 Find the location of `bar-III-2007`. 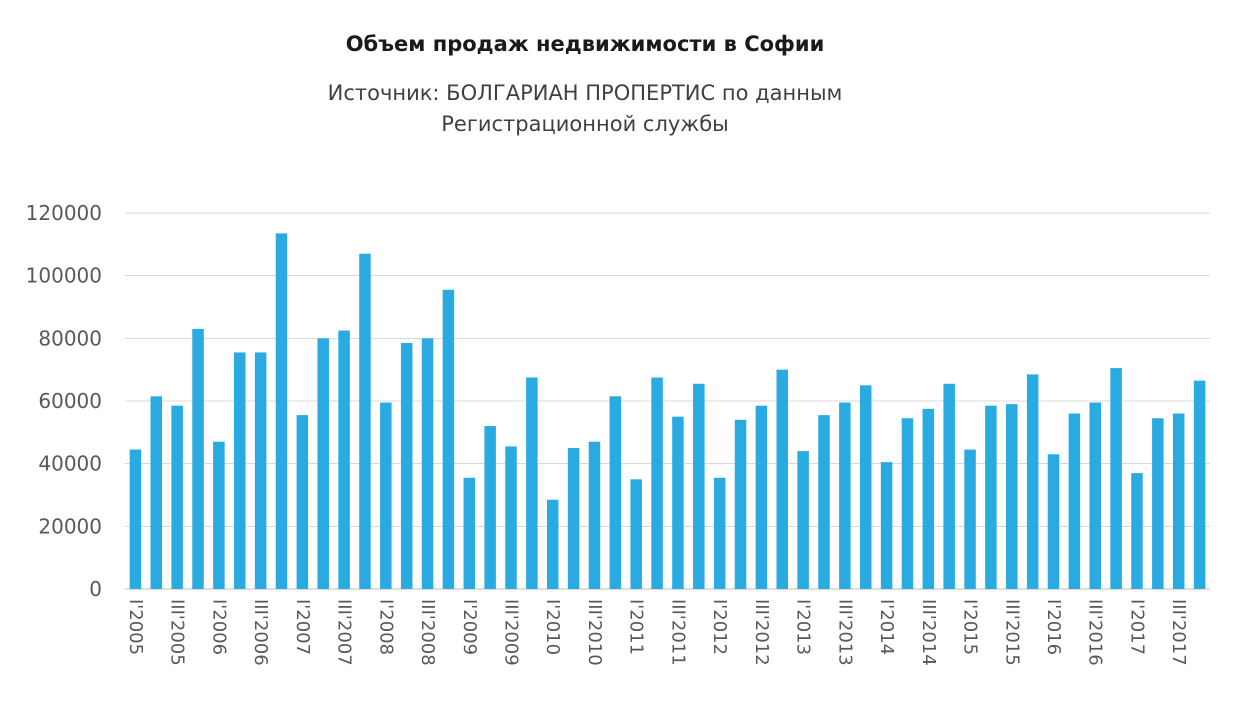

bar-III-2007 is located at coordinates (344, 459).